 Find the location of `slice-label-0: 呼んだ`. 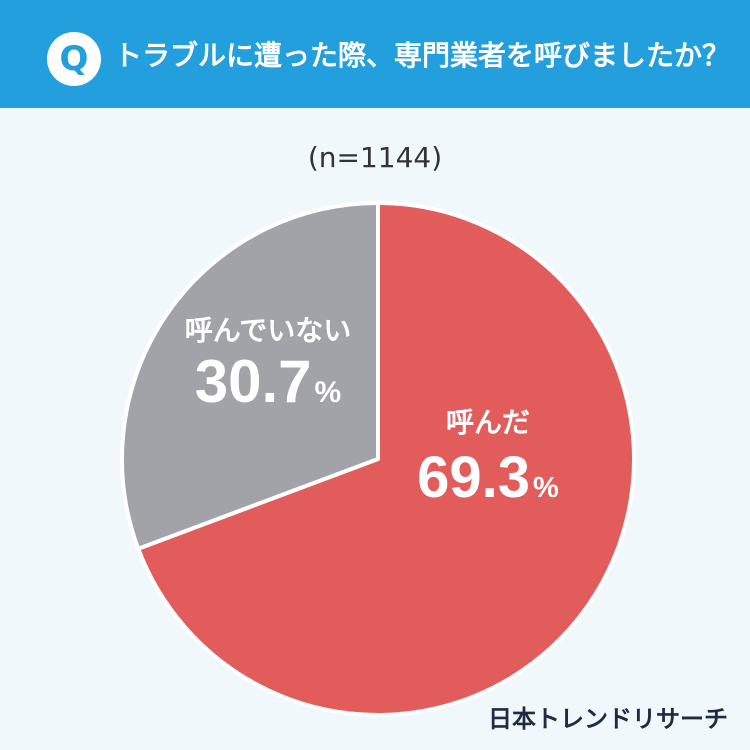

slice-label-0: 呼んだ is located at coordinates (488, 422).